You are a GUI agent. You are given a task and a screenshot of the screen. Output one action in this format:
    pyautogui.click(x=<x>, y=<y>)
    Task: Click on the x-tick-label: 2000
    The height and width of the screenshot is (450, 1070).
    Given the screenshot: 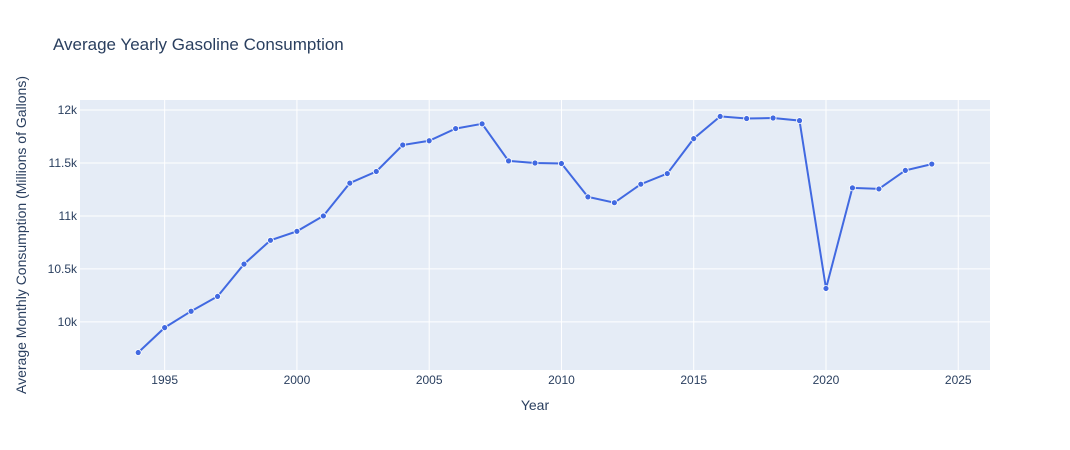 What is the action you would take?
    pyautogui.click(x=297, y=380)
    